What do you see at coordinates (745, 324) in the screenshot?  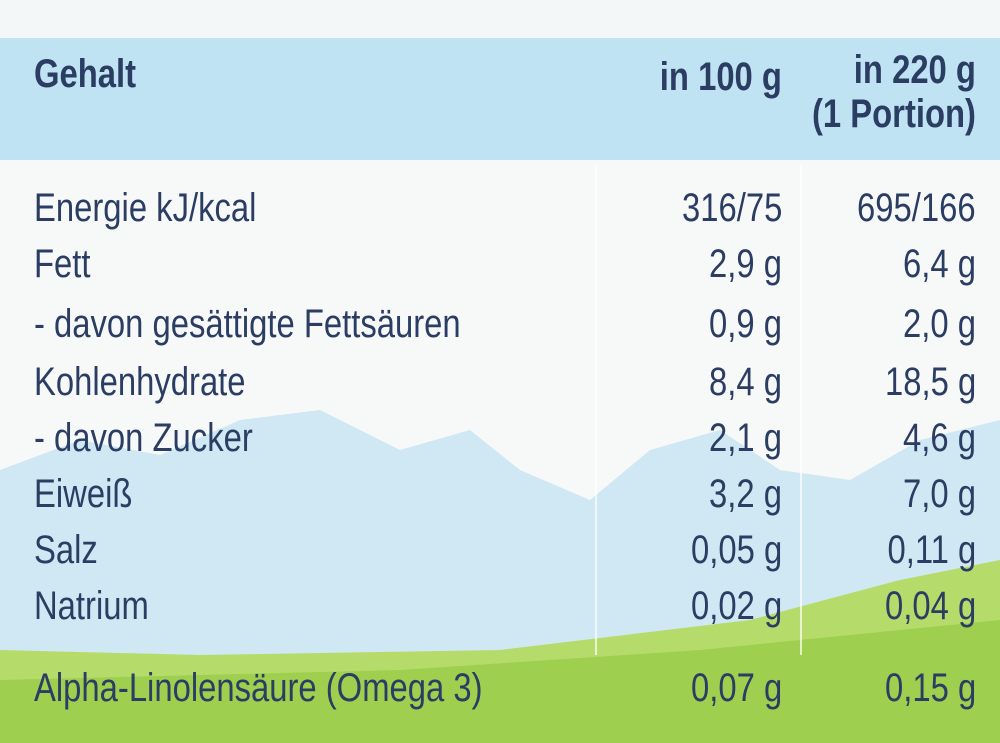 I see `value-per-100g: 0,9 g` at bounding box center [745, 324].